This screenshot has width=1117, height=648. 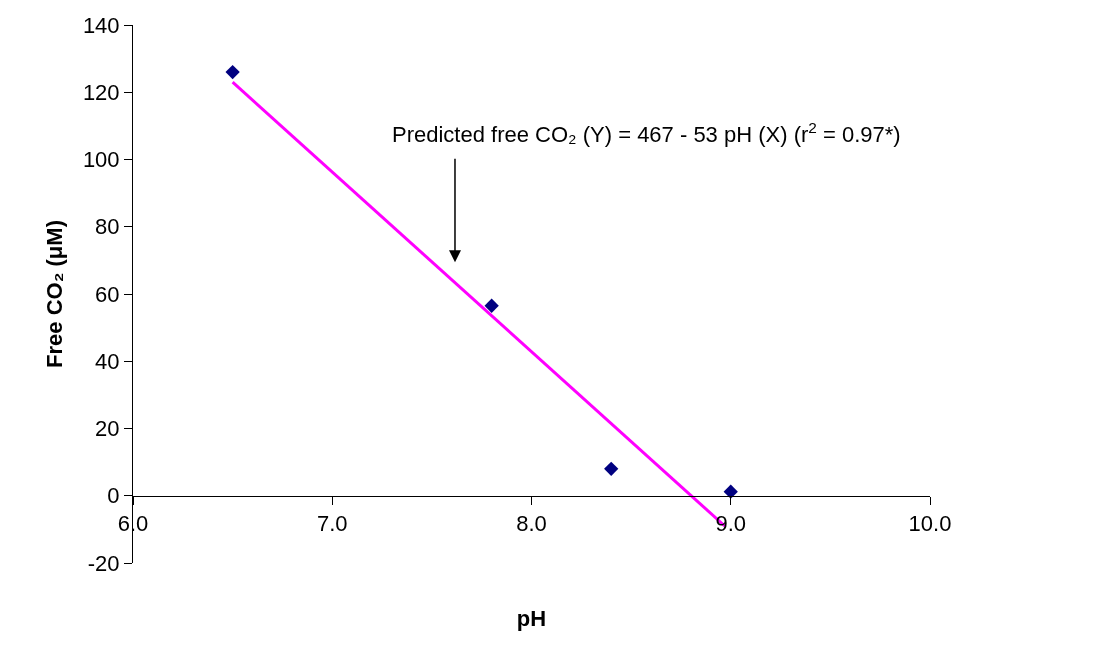 What do you see at coordinates (107, 294) in the screenshot?
I see `y-tick-label: 60` at bounding box center [107, 294].